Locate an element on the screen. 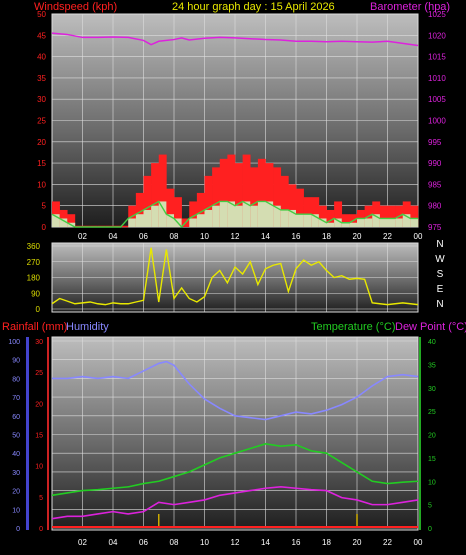 This screenshot has height=555, width=466. wind-tick-label: 10 is located at coordinates (41, 184).